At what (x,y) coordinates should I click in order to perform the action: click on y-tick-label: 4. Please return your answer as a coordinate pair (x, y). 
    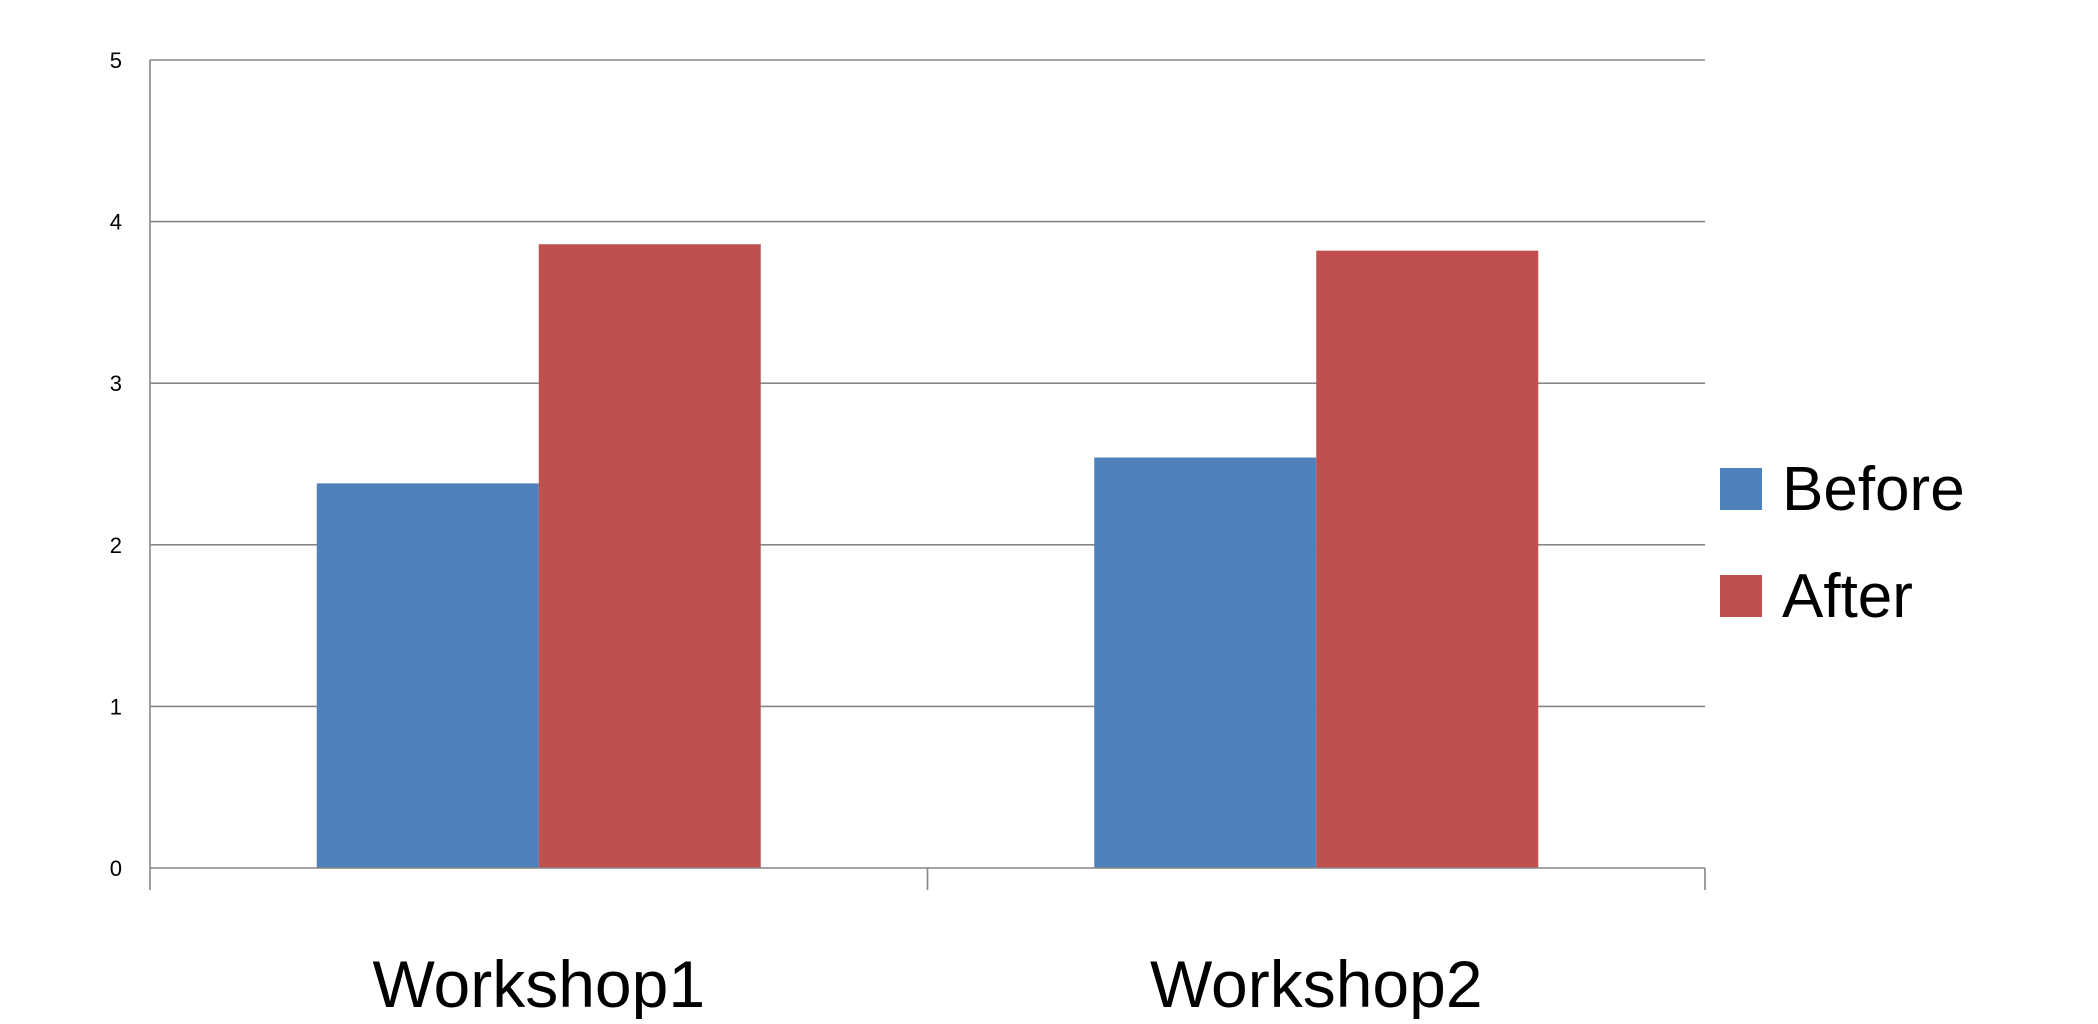
    Looking at the image, I should click on (116, 222).